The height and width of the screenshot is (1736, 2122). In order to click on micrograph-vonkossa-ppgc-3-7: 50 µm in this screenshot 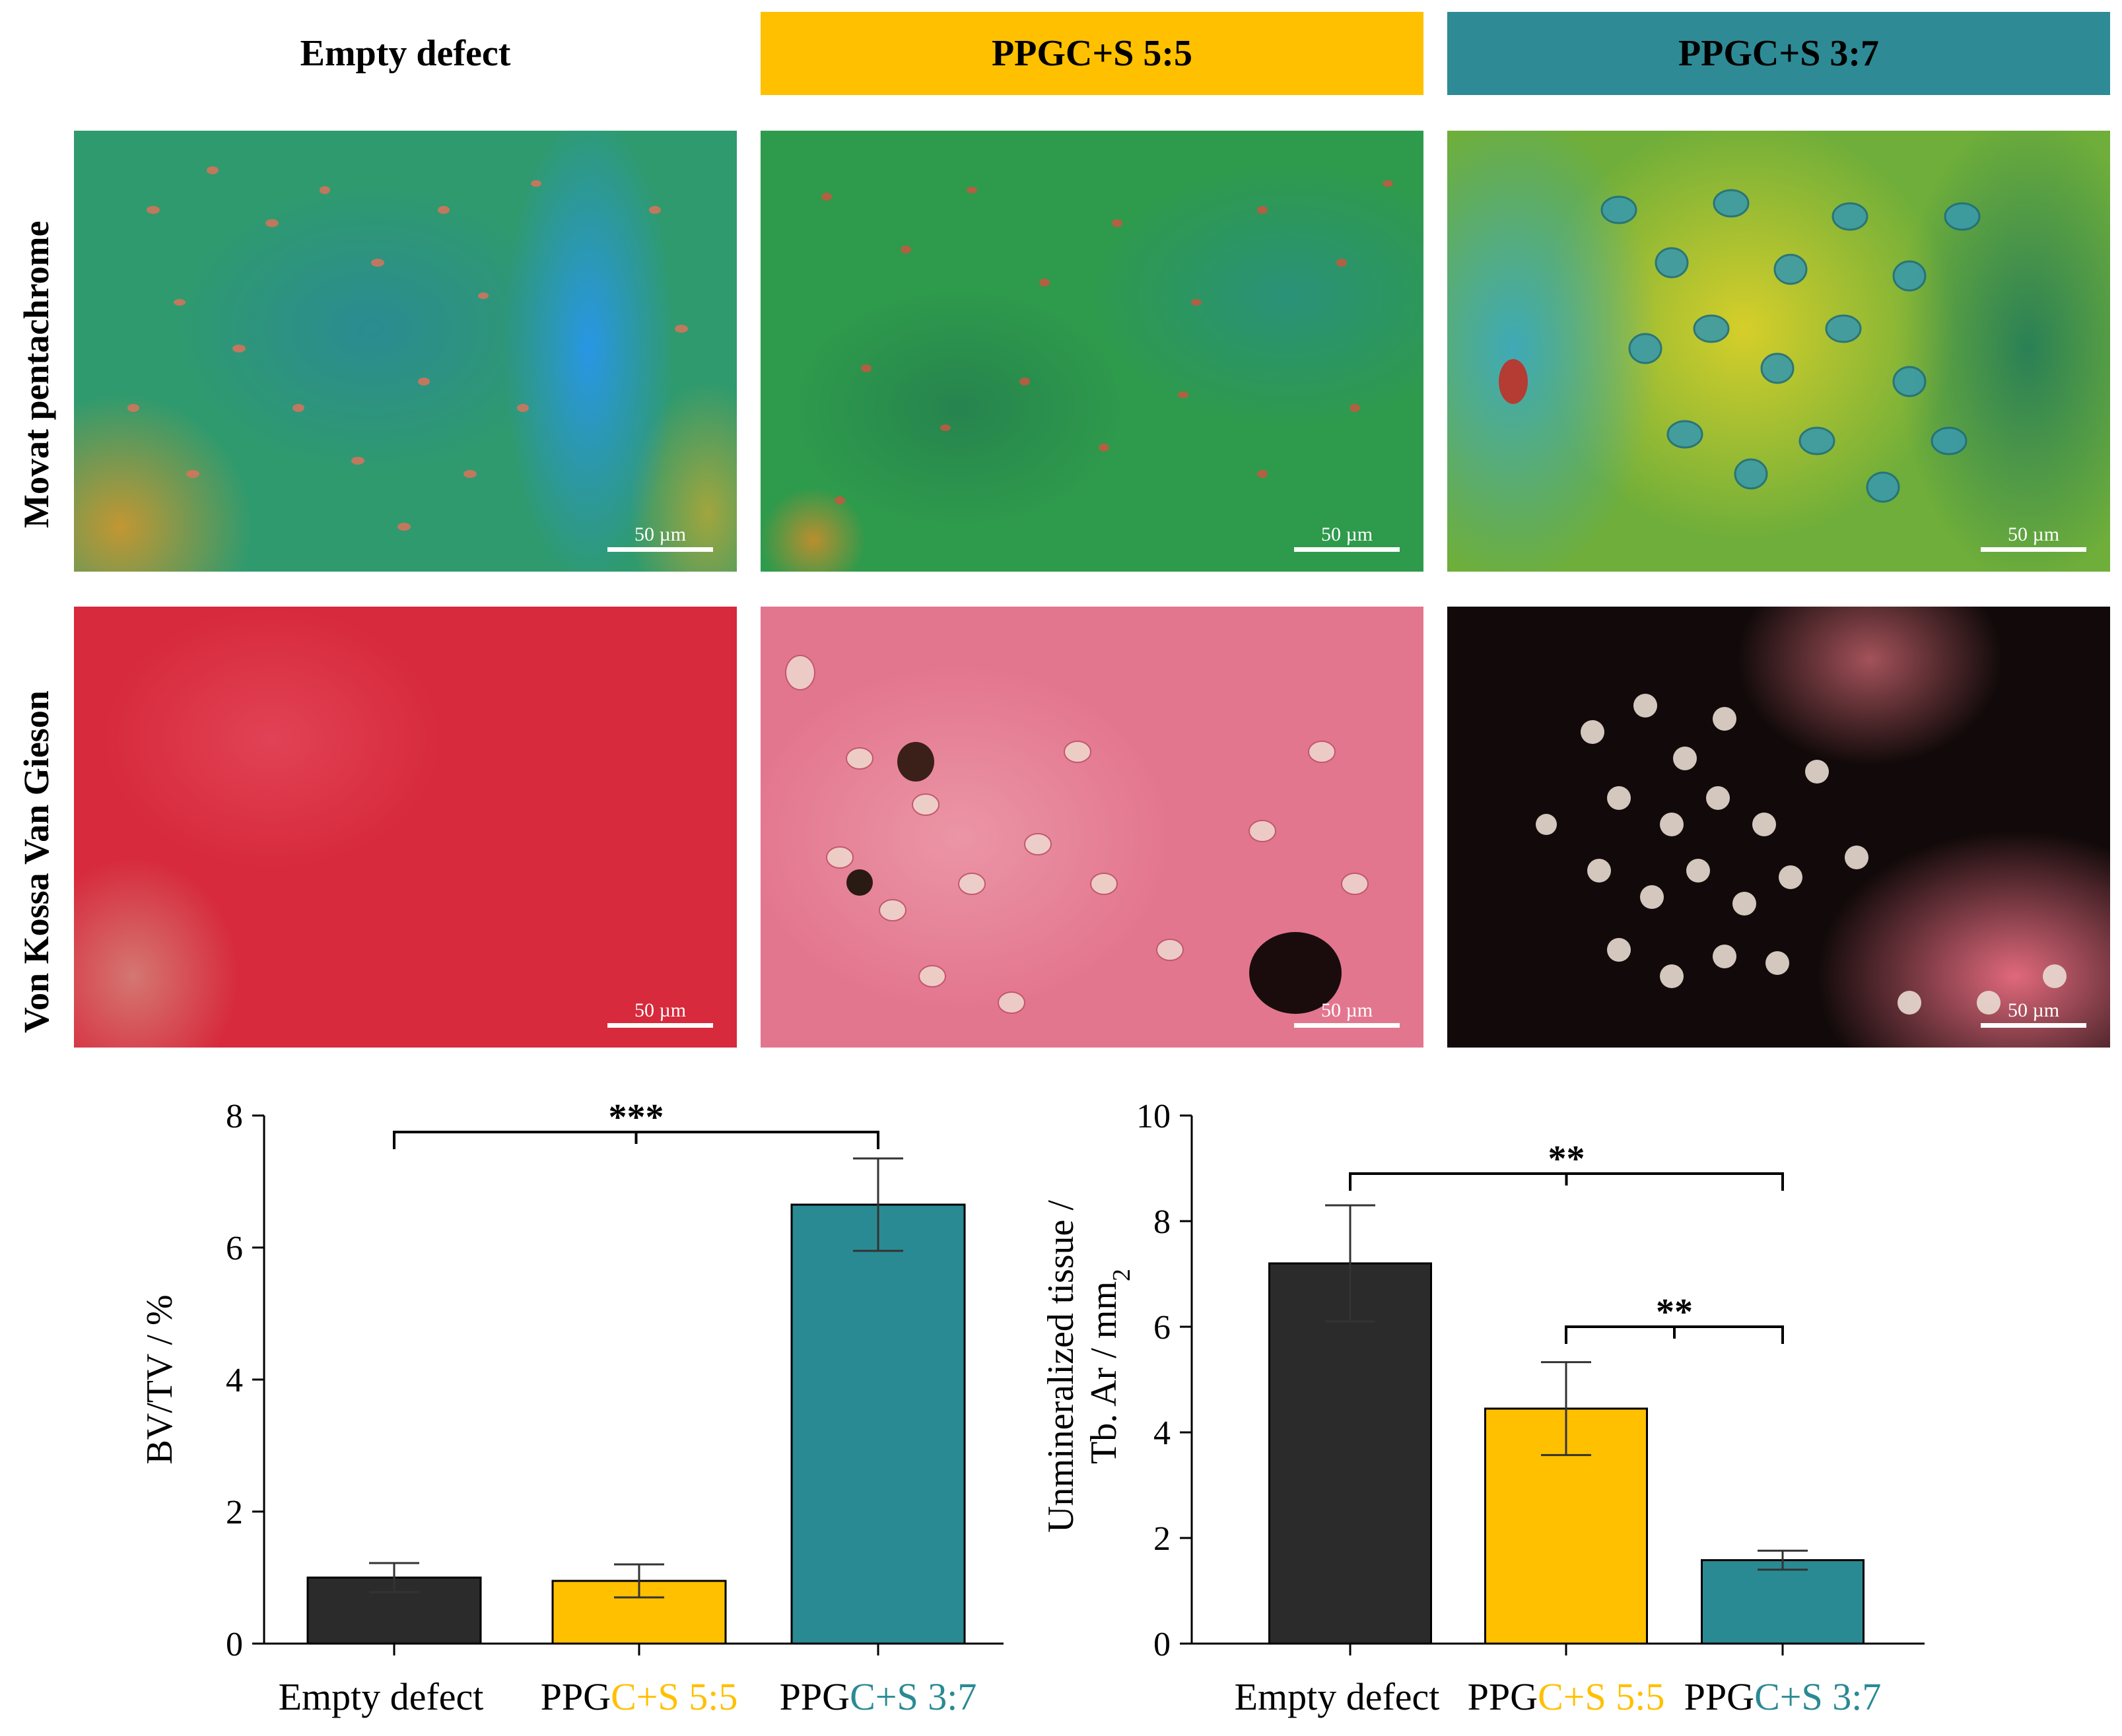, I will do `click(1778, 828)`.